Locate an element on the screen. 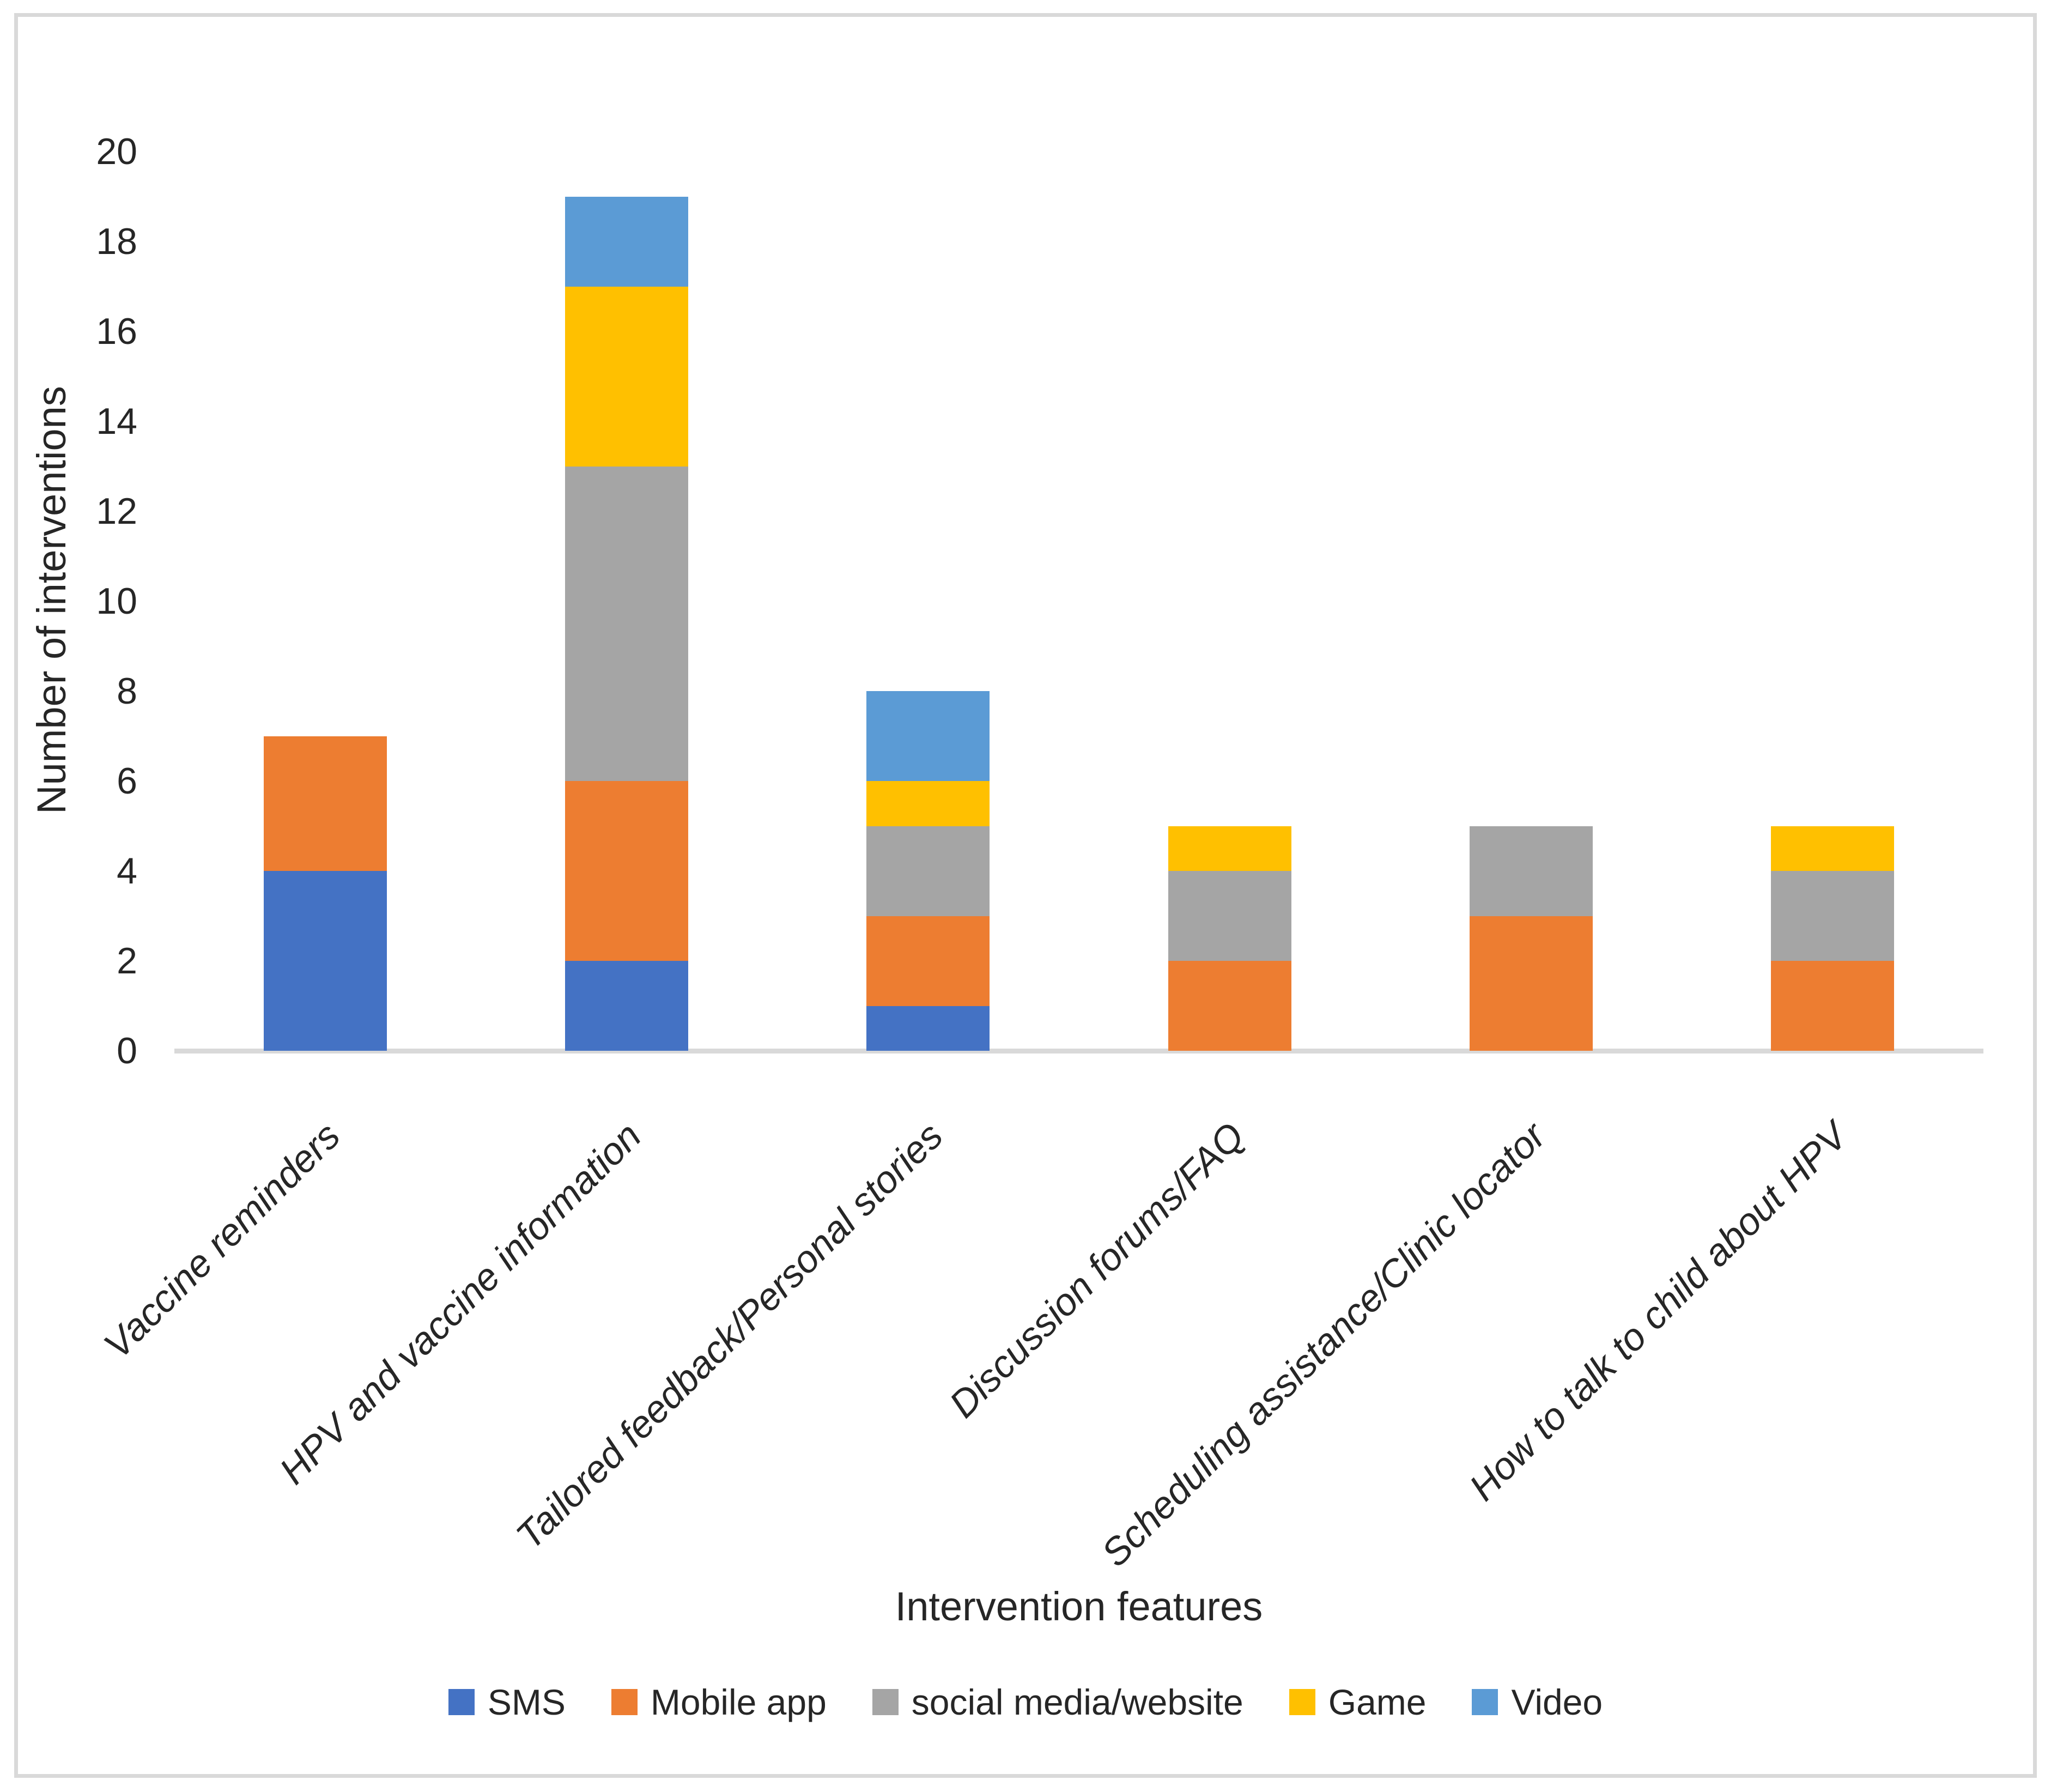  legend-item-sms: SMS is located at coordinates (507, 1702).